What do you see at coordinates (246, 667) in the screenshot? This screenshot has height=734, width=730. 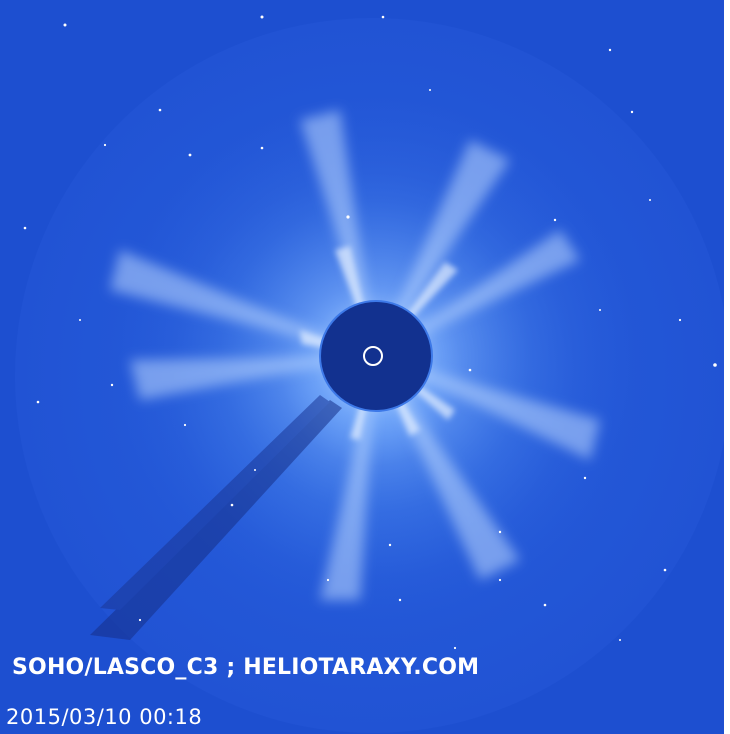 I see `instrument-caption: SOHO/LASCO_C3 ; HELIOTARAXY.COM` at bounding box center [246, 667].